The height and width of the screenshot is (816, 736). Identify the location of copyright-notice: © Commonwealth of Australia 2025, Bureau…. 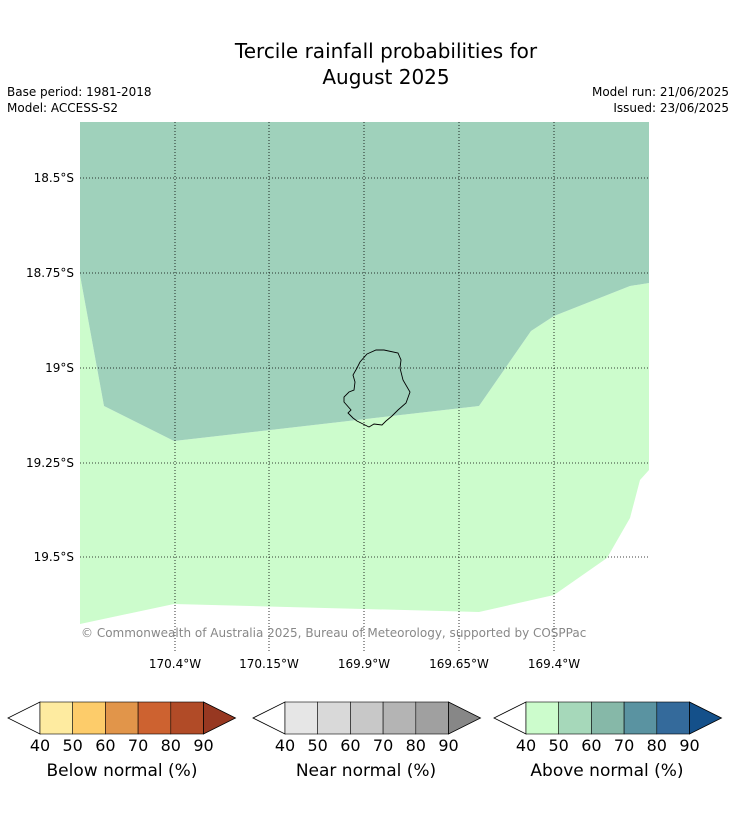
(334, 633).